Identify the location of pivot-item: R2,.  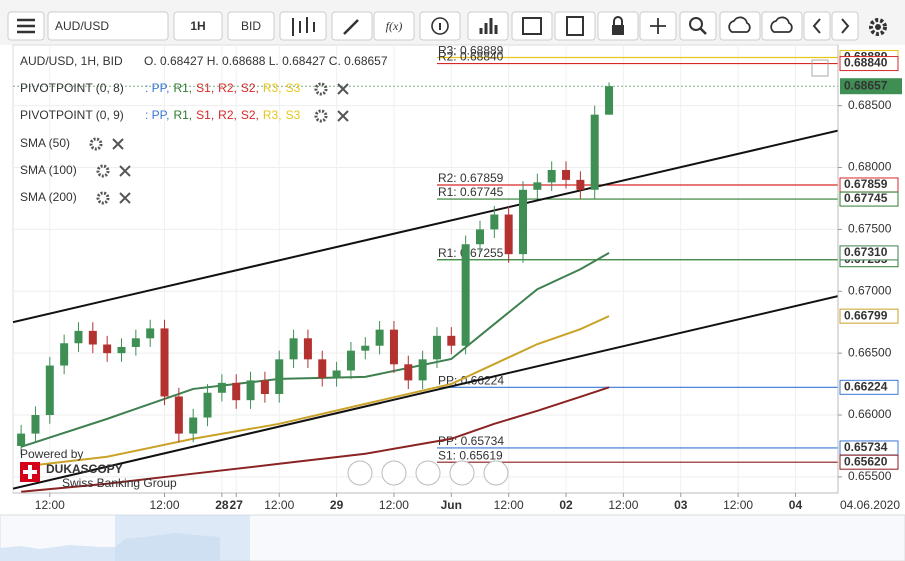
(227, 115).